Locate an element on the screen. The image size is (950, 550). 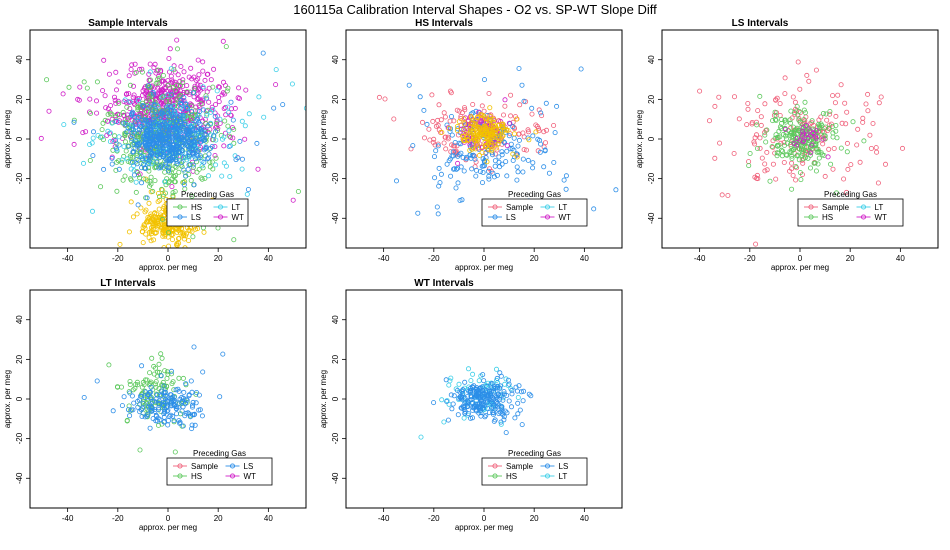
legend: Preceding Gas Sample LT HS WT is located at coordinates (850, 208).